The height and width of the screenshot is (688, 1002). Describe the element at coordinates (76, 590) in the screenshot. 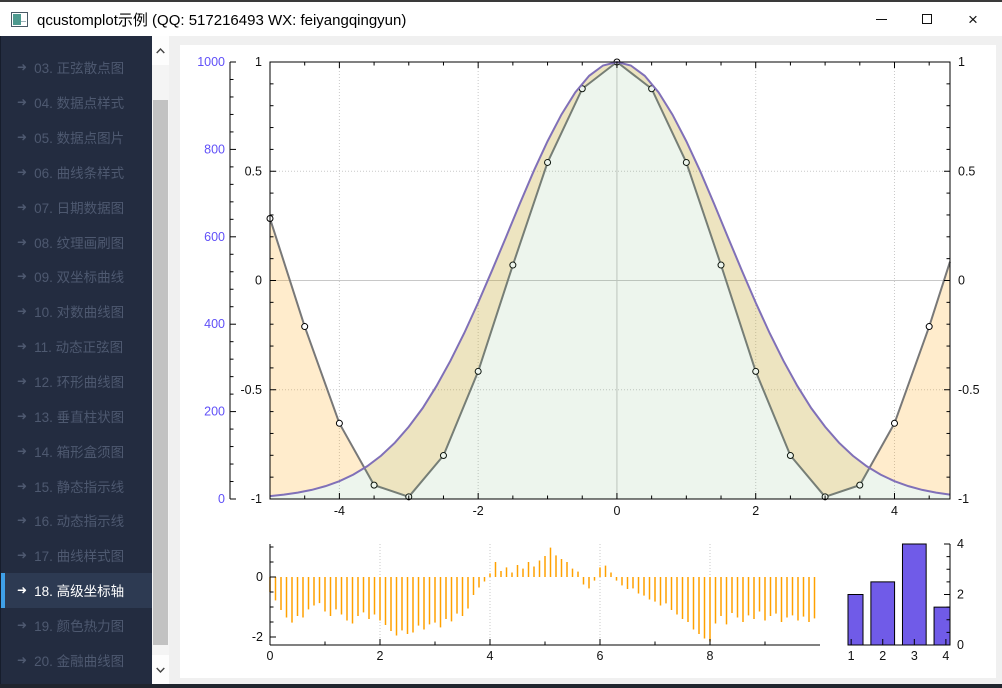

I see `sidebar-item-18: ➜ 18. 高级坐标轴` at that location.